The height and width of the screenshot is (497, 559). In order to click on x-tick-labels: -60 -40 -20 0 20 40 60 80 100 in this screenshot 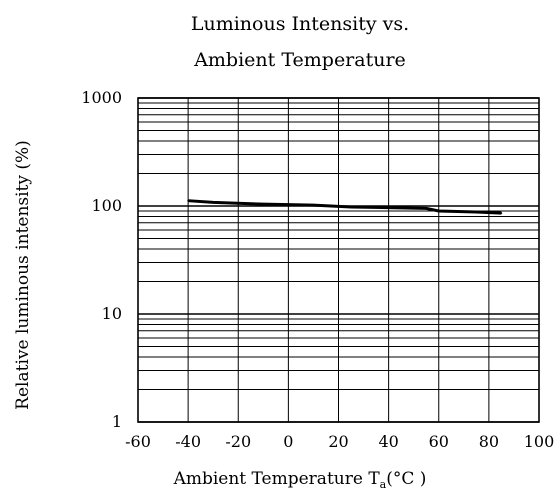, I will do `click(339, 441)`.